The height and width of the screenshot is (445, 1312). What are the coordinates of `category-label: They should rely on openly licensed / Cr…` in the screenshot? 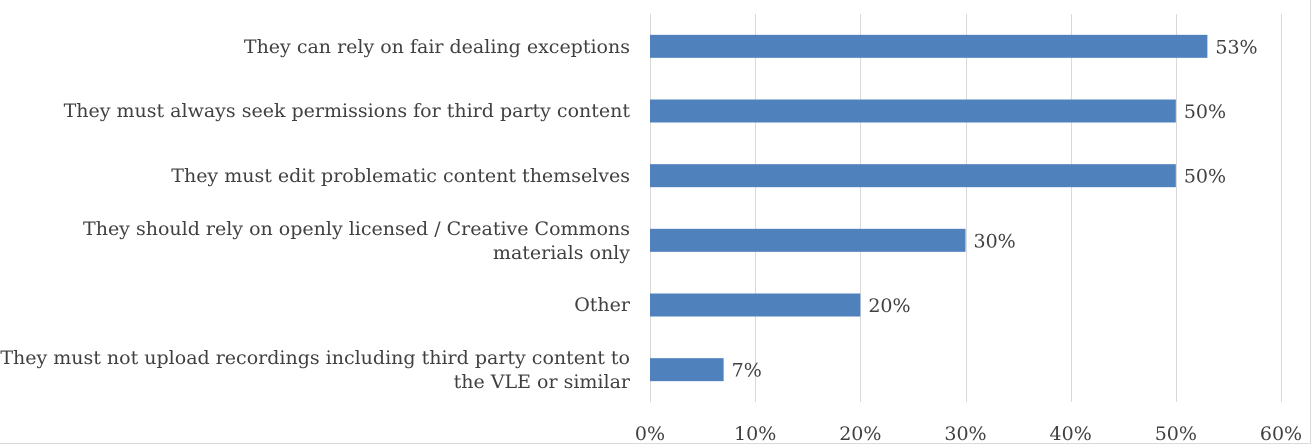 It's located at (356, 241).